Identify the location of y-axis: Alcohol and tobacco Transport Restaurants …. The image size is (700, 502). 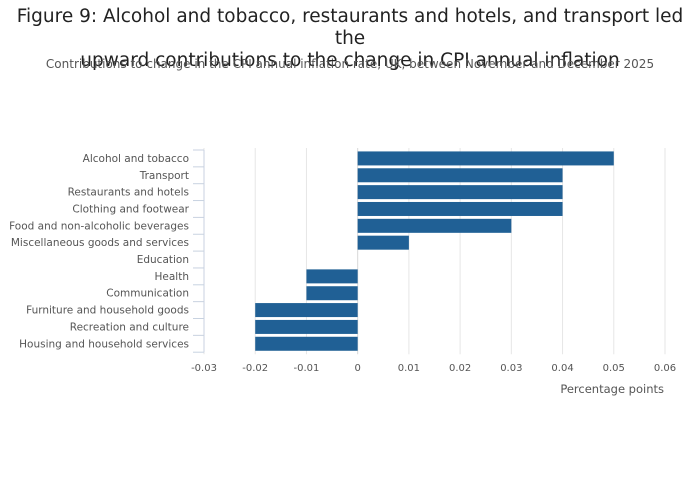
(107, 251).